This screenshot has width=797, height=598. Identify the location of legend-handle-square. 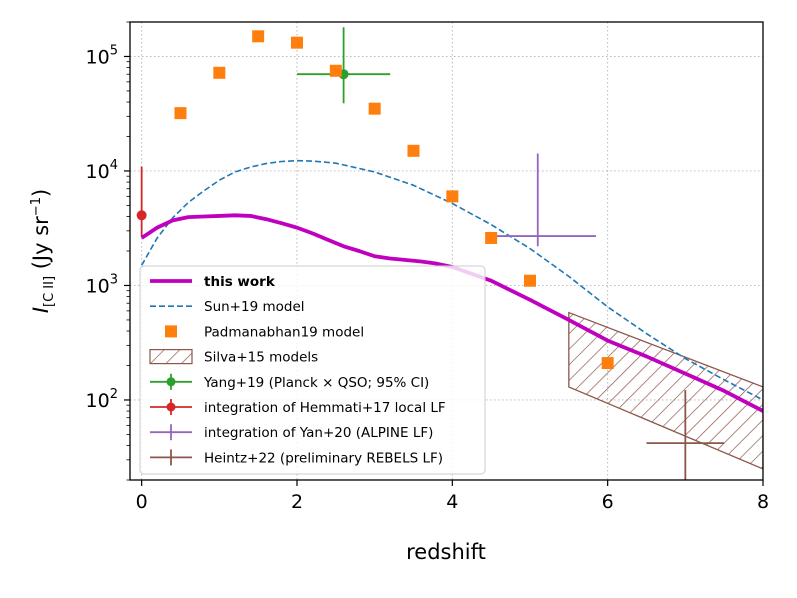
(171, 331).